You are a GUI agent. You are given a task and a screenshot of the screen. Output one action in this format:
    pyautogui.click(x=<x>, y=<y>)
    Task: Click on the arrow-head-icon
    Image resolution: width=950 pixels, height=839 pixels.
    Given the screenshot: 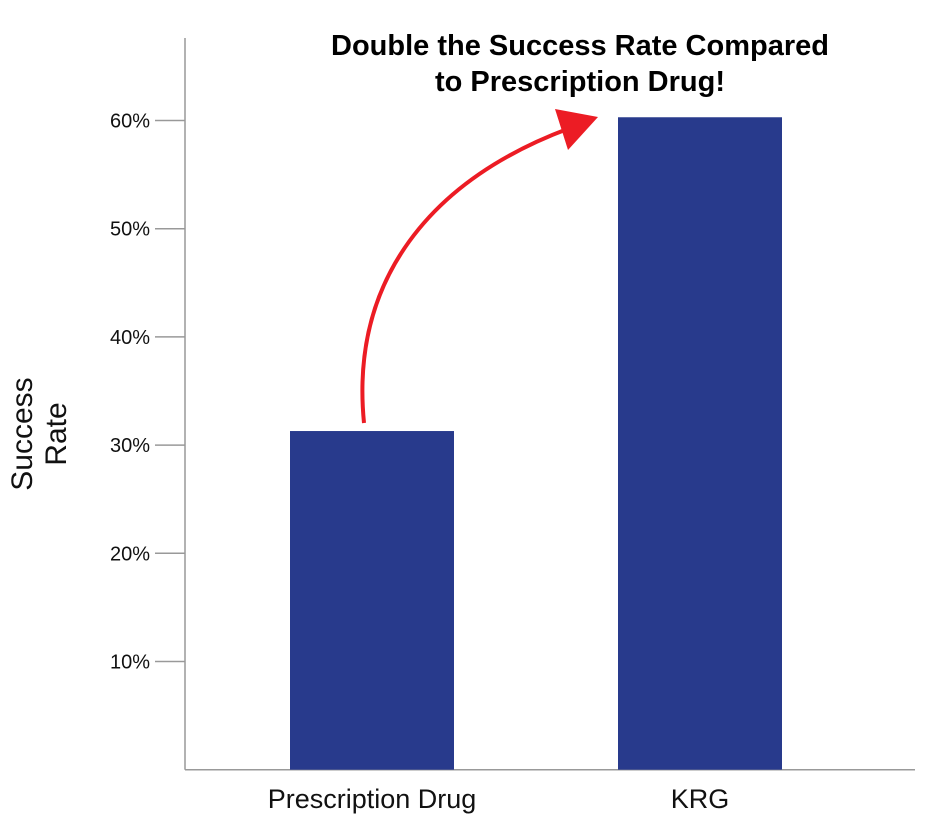 What is the action you would take?
    pyautogui.click(x=576, y=129)
    